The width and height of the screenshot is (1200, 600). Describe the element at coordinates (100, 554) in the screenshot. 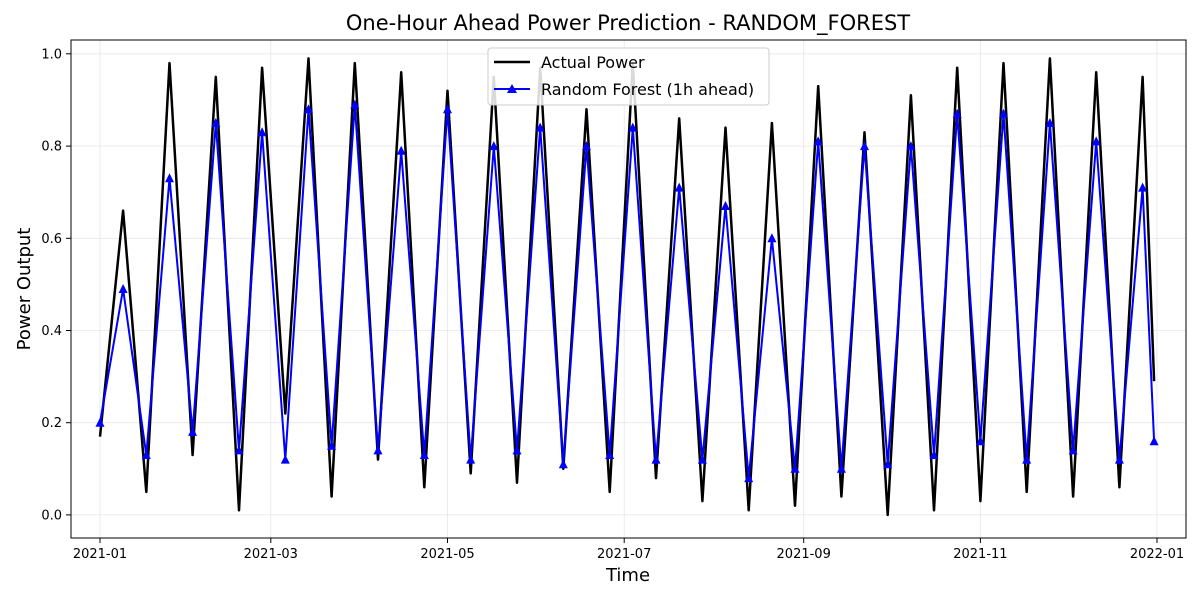

I see `x-tick-label: 2021-01` at that location.